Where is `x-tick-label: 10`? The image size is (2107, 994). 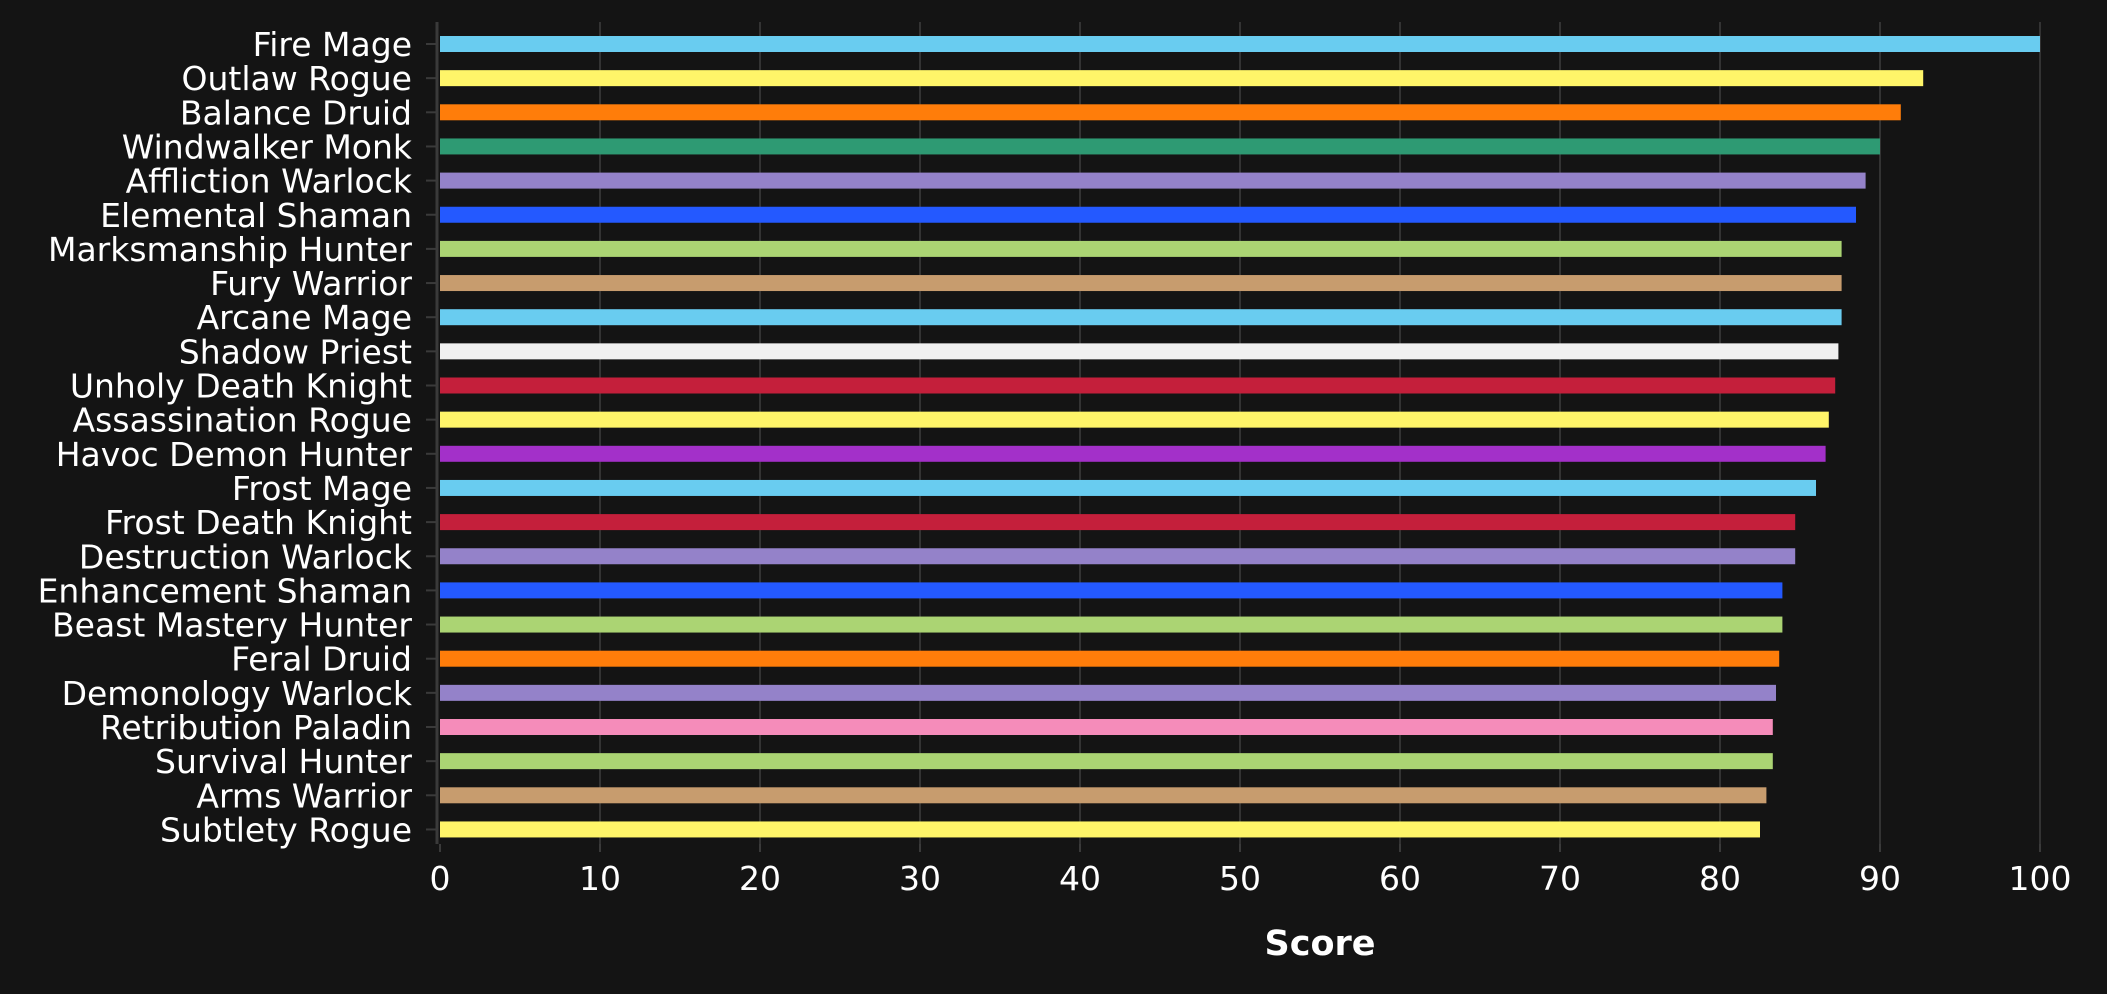 x-tick-label: 10 is located at coordinates (600, 878).